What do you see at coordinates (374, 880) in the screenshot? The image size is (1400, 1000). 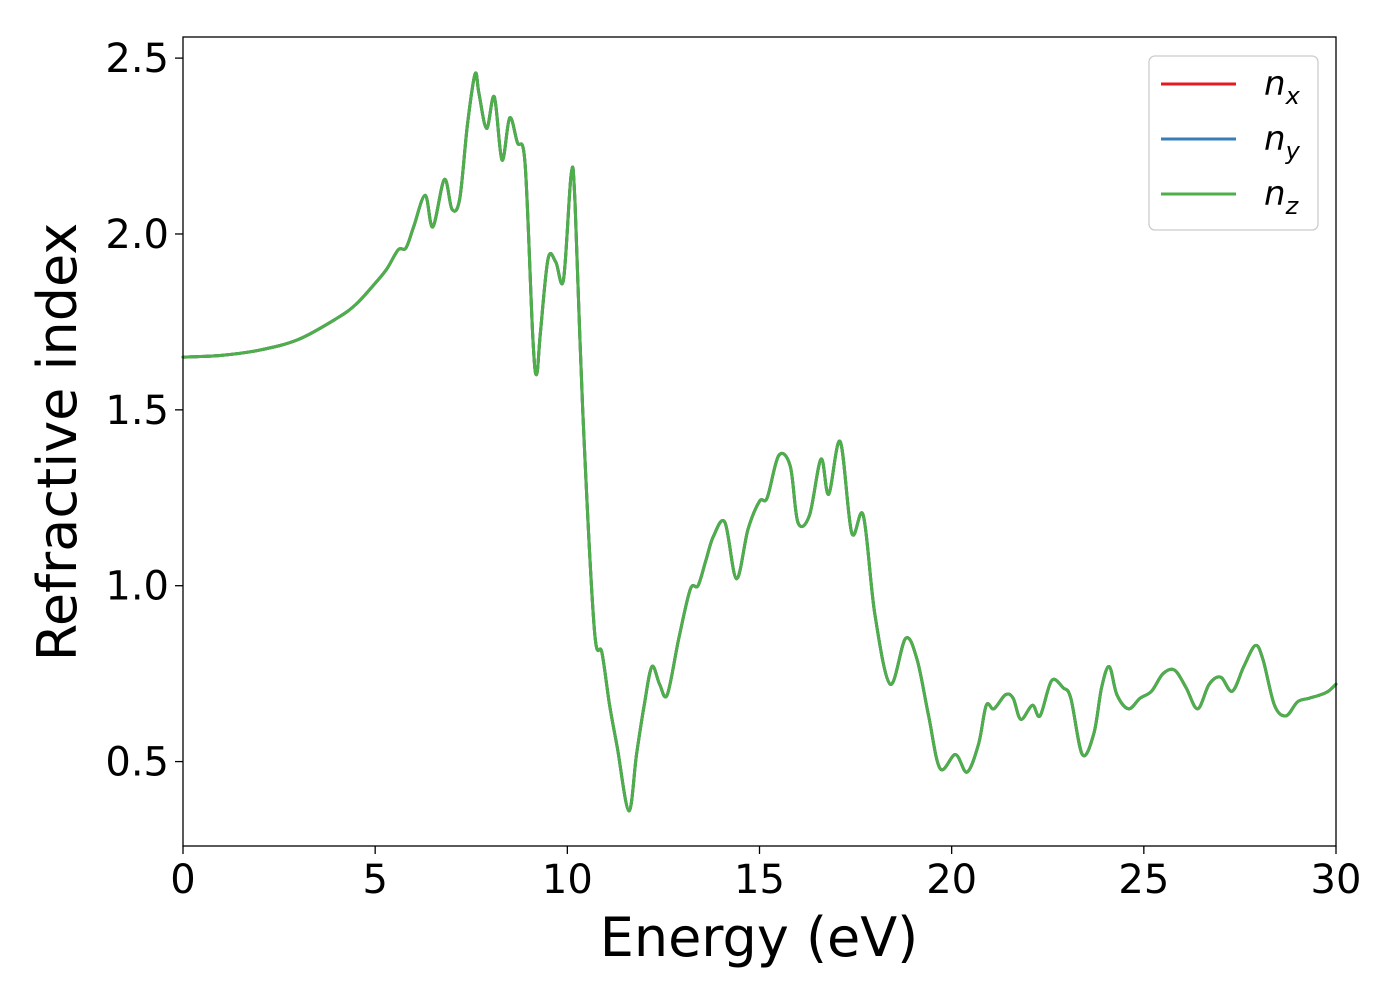 I see `x-tick-label: 5` at bounding box center [374, 880].